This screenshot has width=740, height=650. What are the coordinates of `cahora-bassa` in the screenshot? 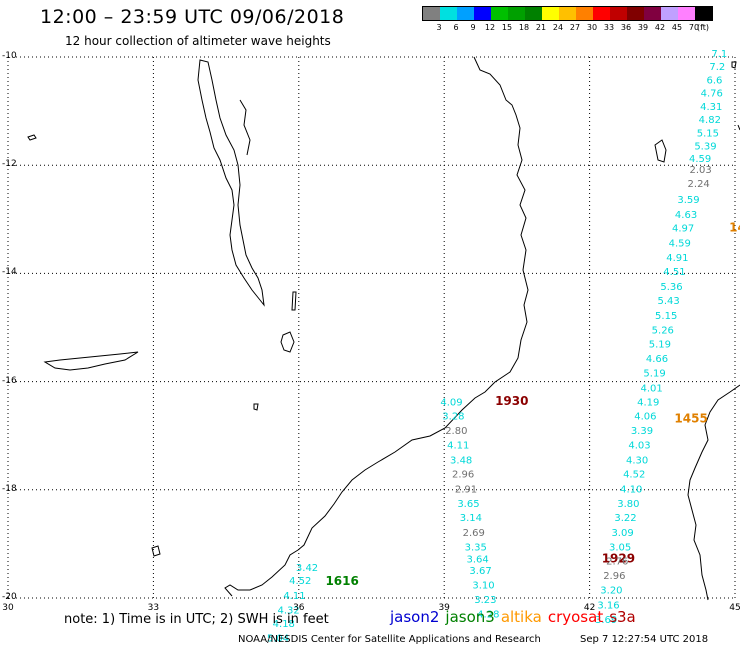 It's located at (156, 551).